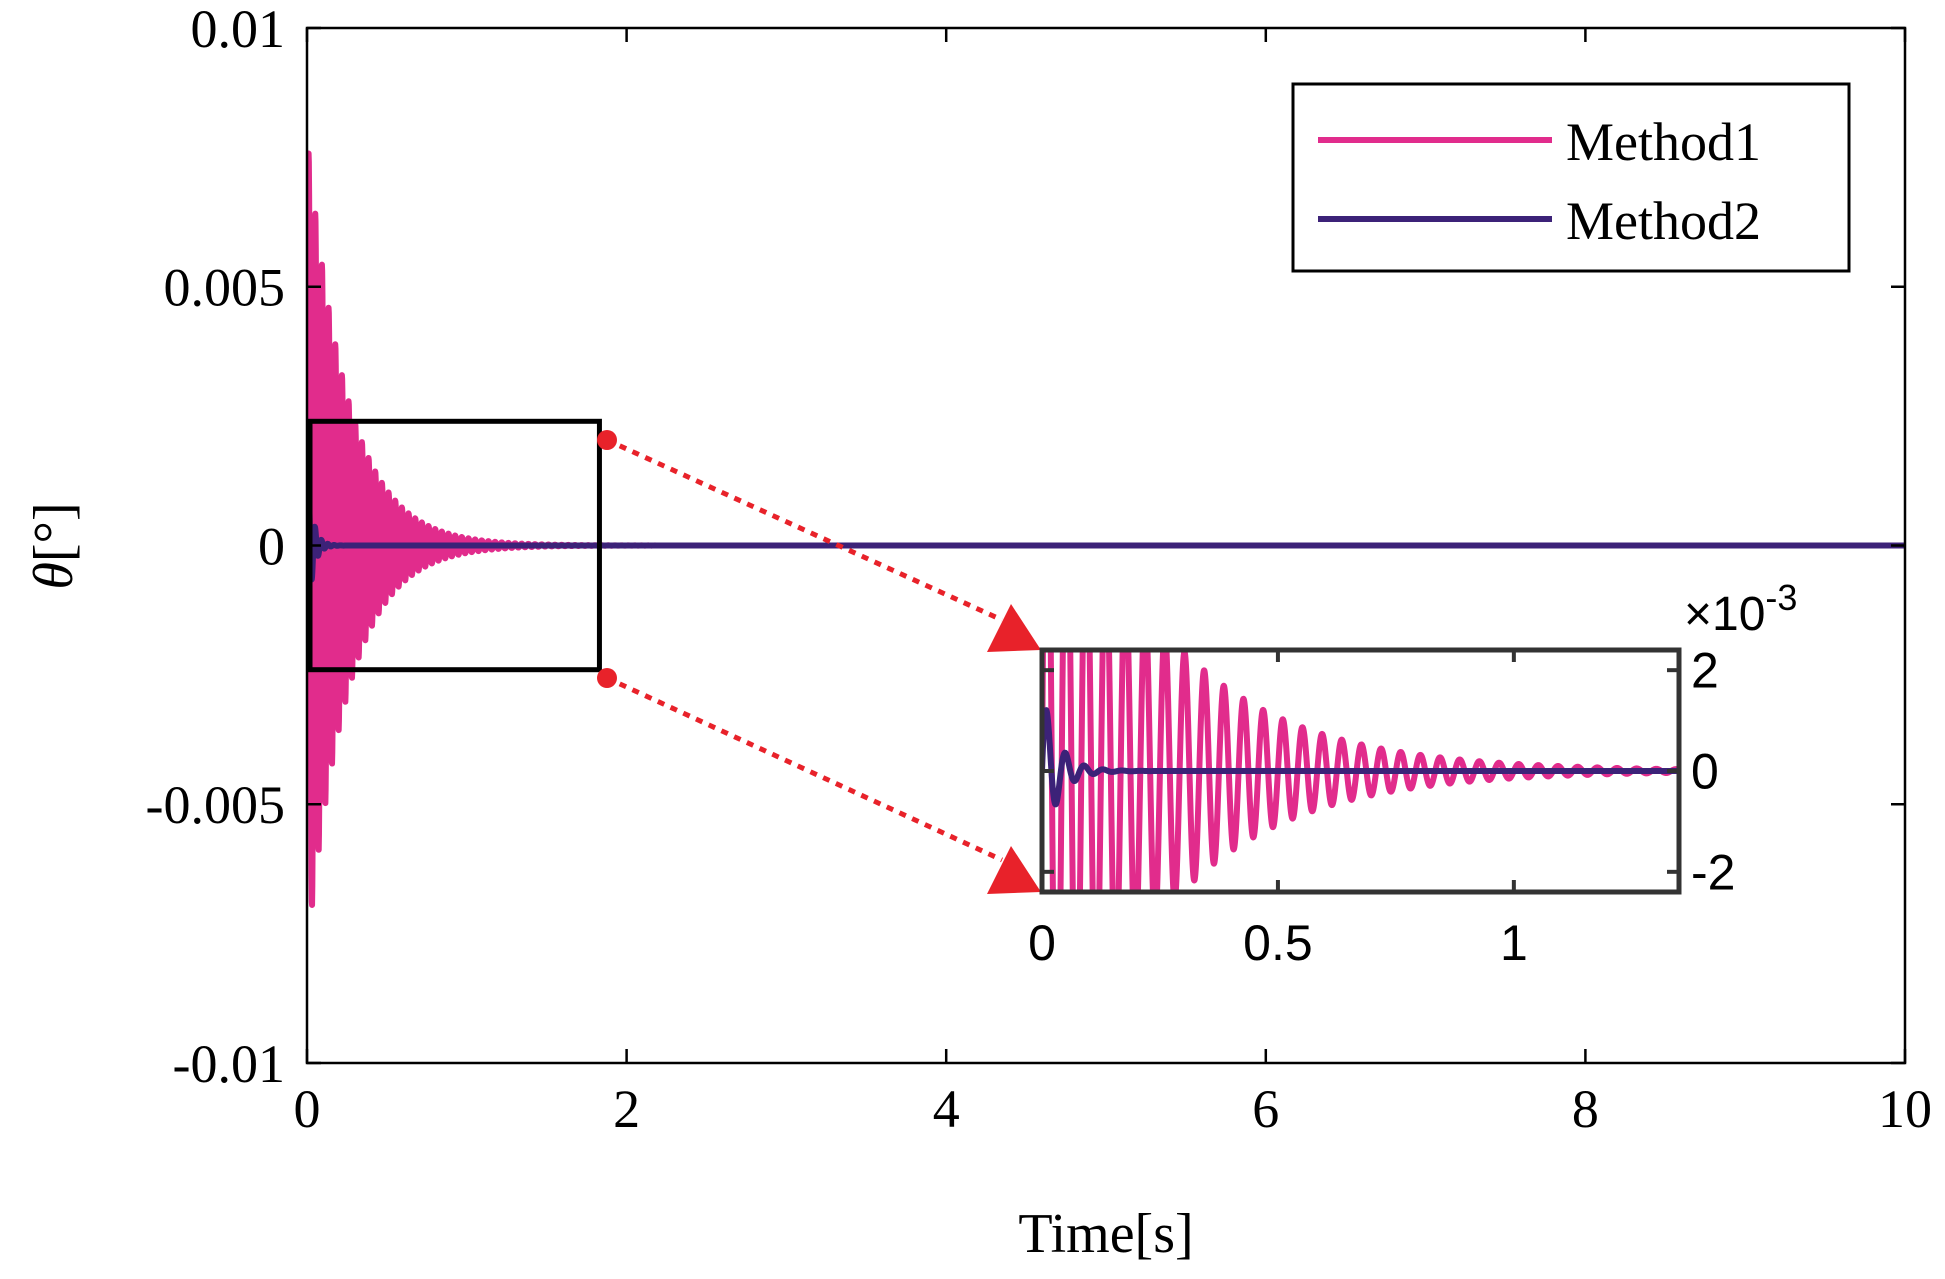  I want to click on x-tick-label: 8, so click(1585, 1109).